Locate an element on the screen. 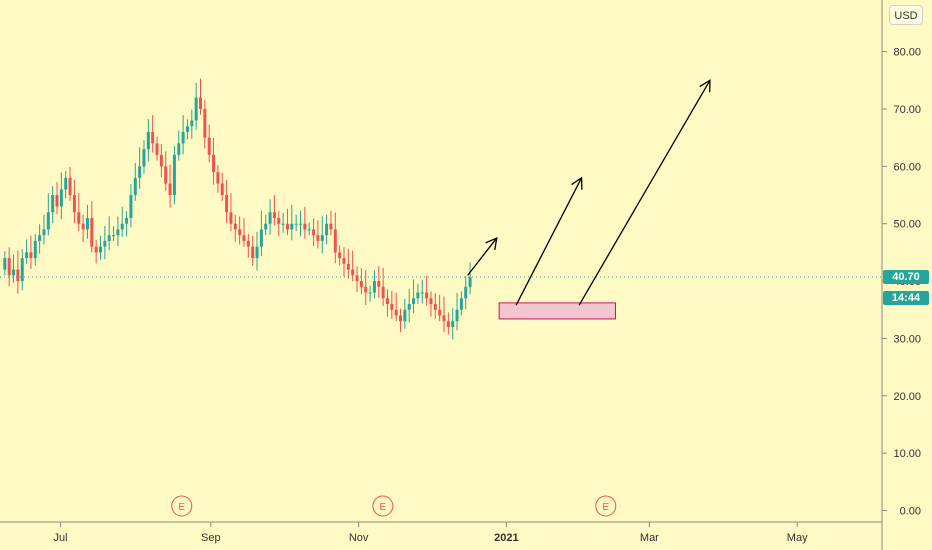  y-tick-label: 60.00 is located at coordinates (907, 167).